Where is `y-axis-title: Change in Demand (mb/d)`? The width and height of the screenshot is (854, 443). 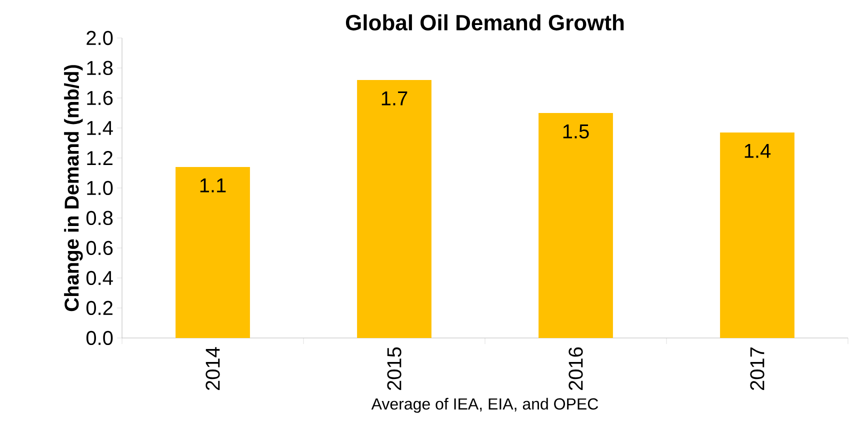
y-axis-title: Change in Demand (mb/d) is located at coordinates (73, 188).